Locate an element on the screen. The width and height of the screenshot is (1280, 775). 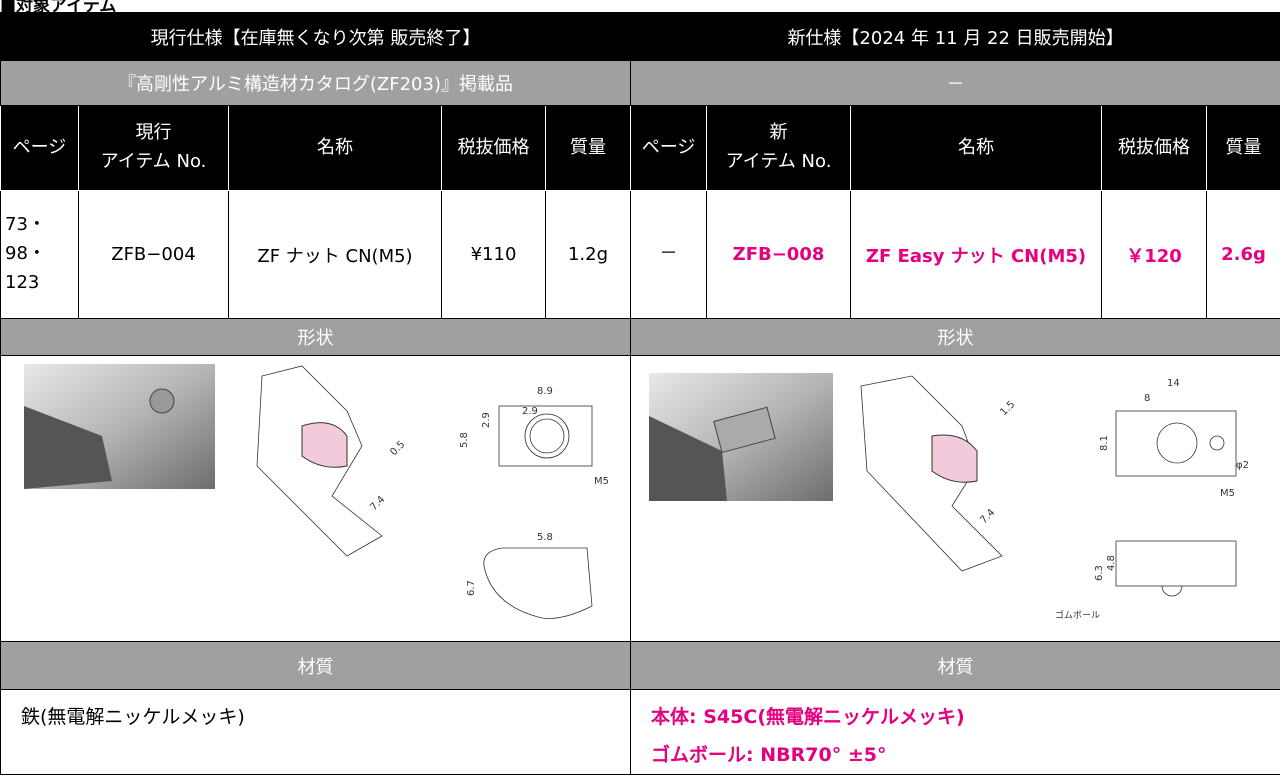
photo-nut is located at coordinates (162, 401).